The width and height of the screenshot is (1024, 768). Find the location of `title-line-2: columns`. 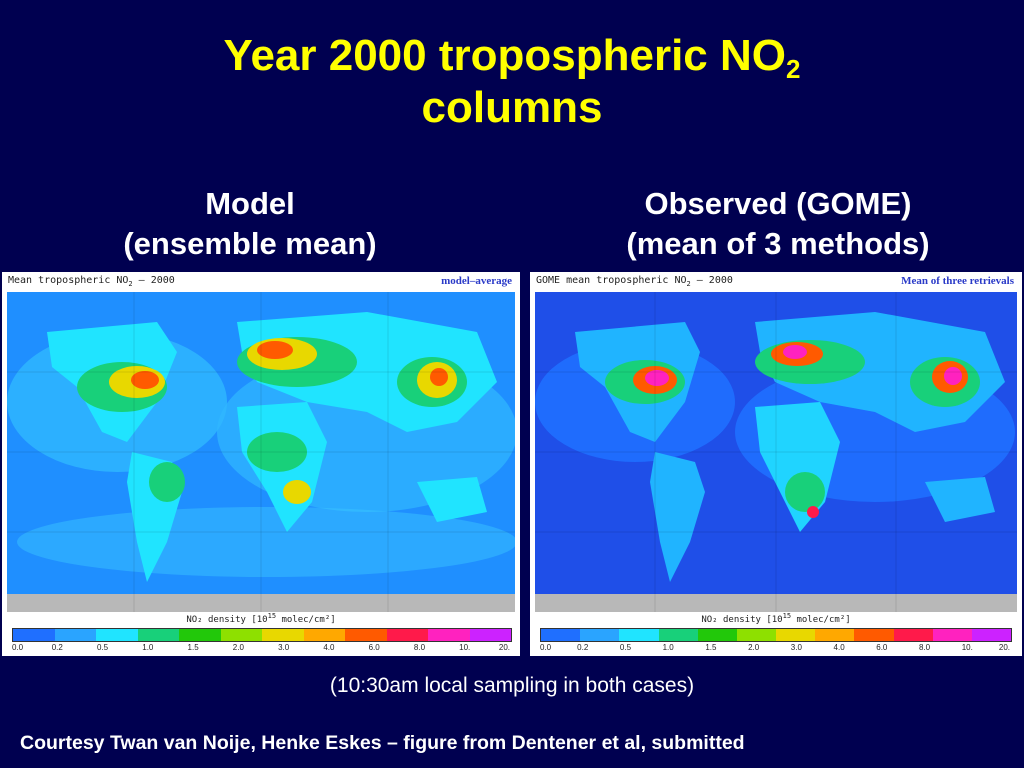

title-line-2: columns is located at coordinates (512, 107).